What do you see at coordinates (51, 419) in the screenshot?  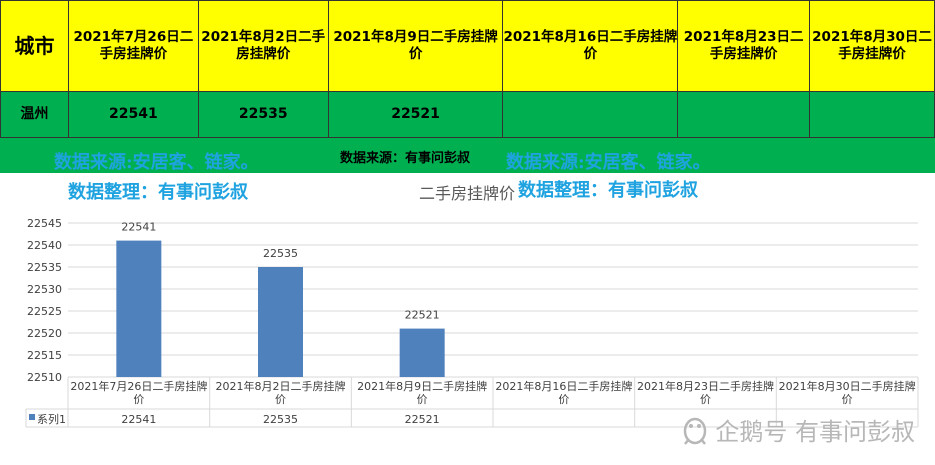 I see `legend-label: 系列1` at bounding box center [51, 419].